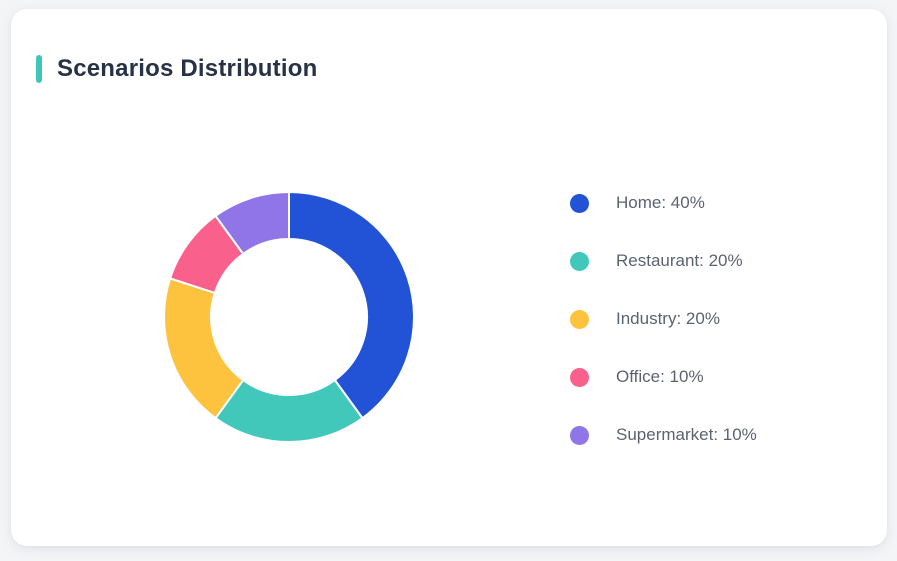 The image size is (897, 561). Describe the element at coordinates (579, 319) in the screenshot. I see `legend-dot-industry` at that location.